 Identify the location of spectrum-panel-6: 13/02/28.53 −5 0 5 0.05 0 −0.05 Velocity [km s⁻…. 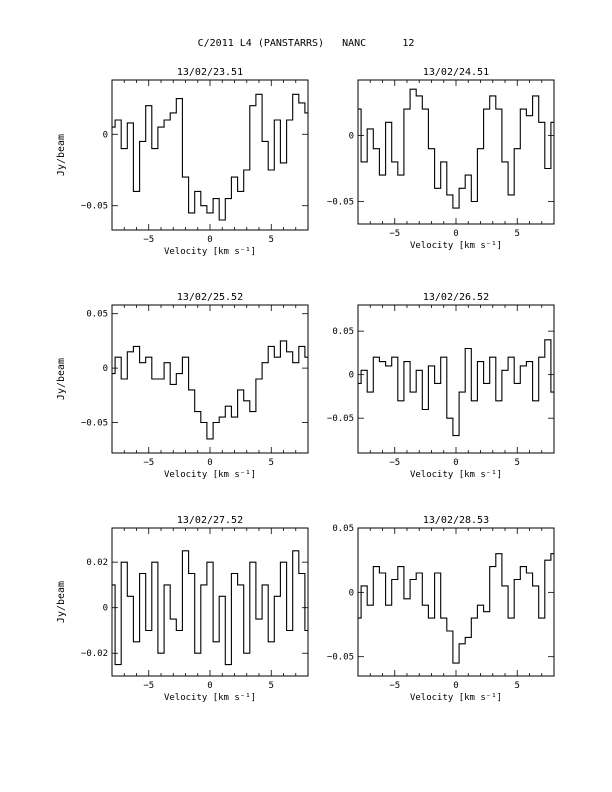
(441, 609).